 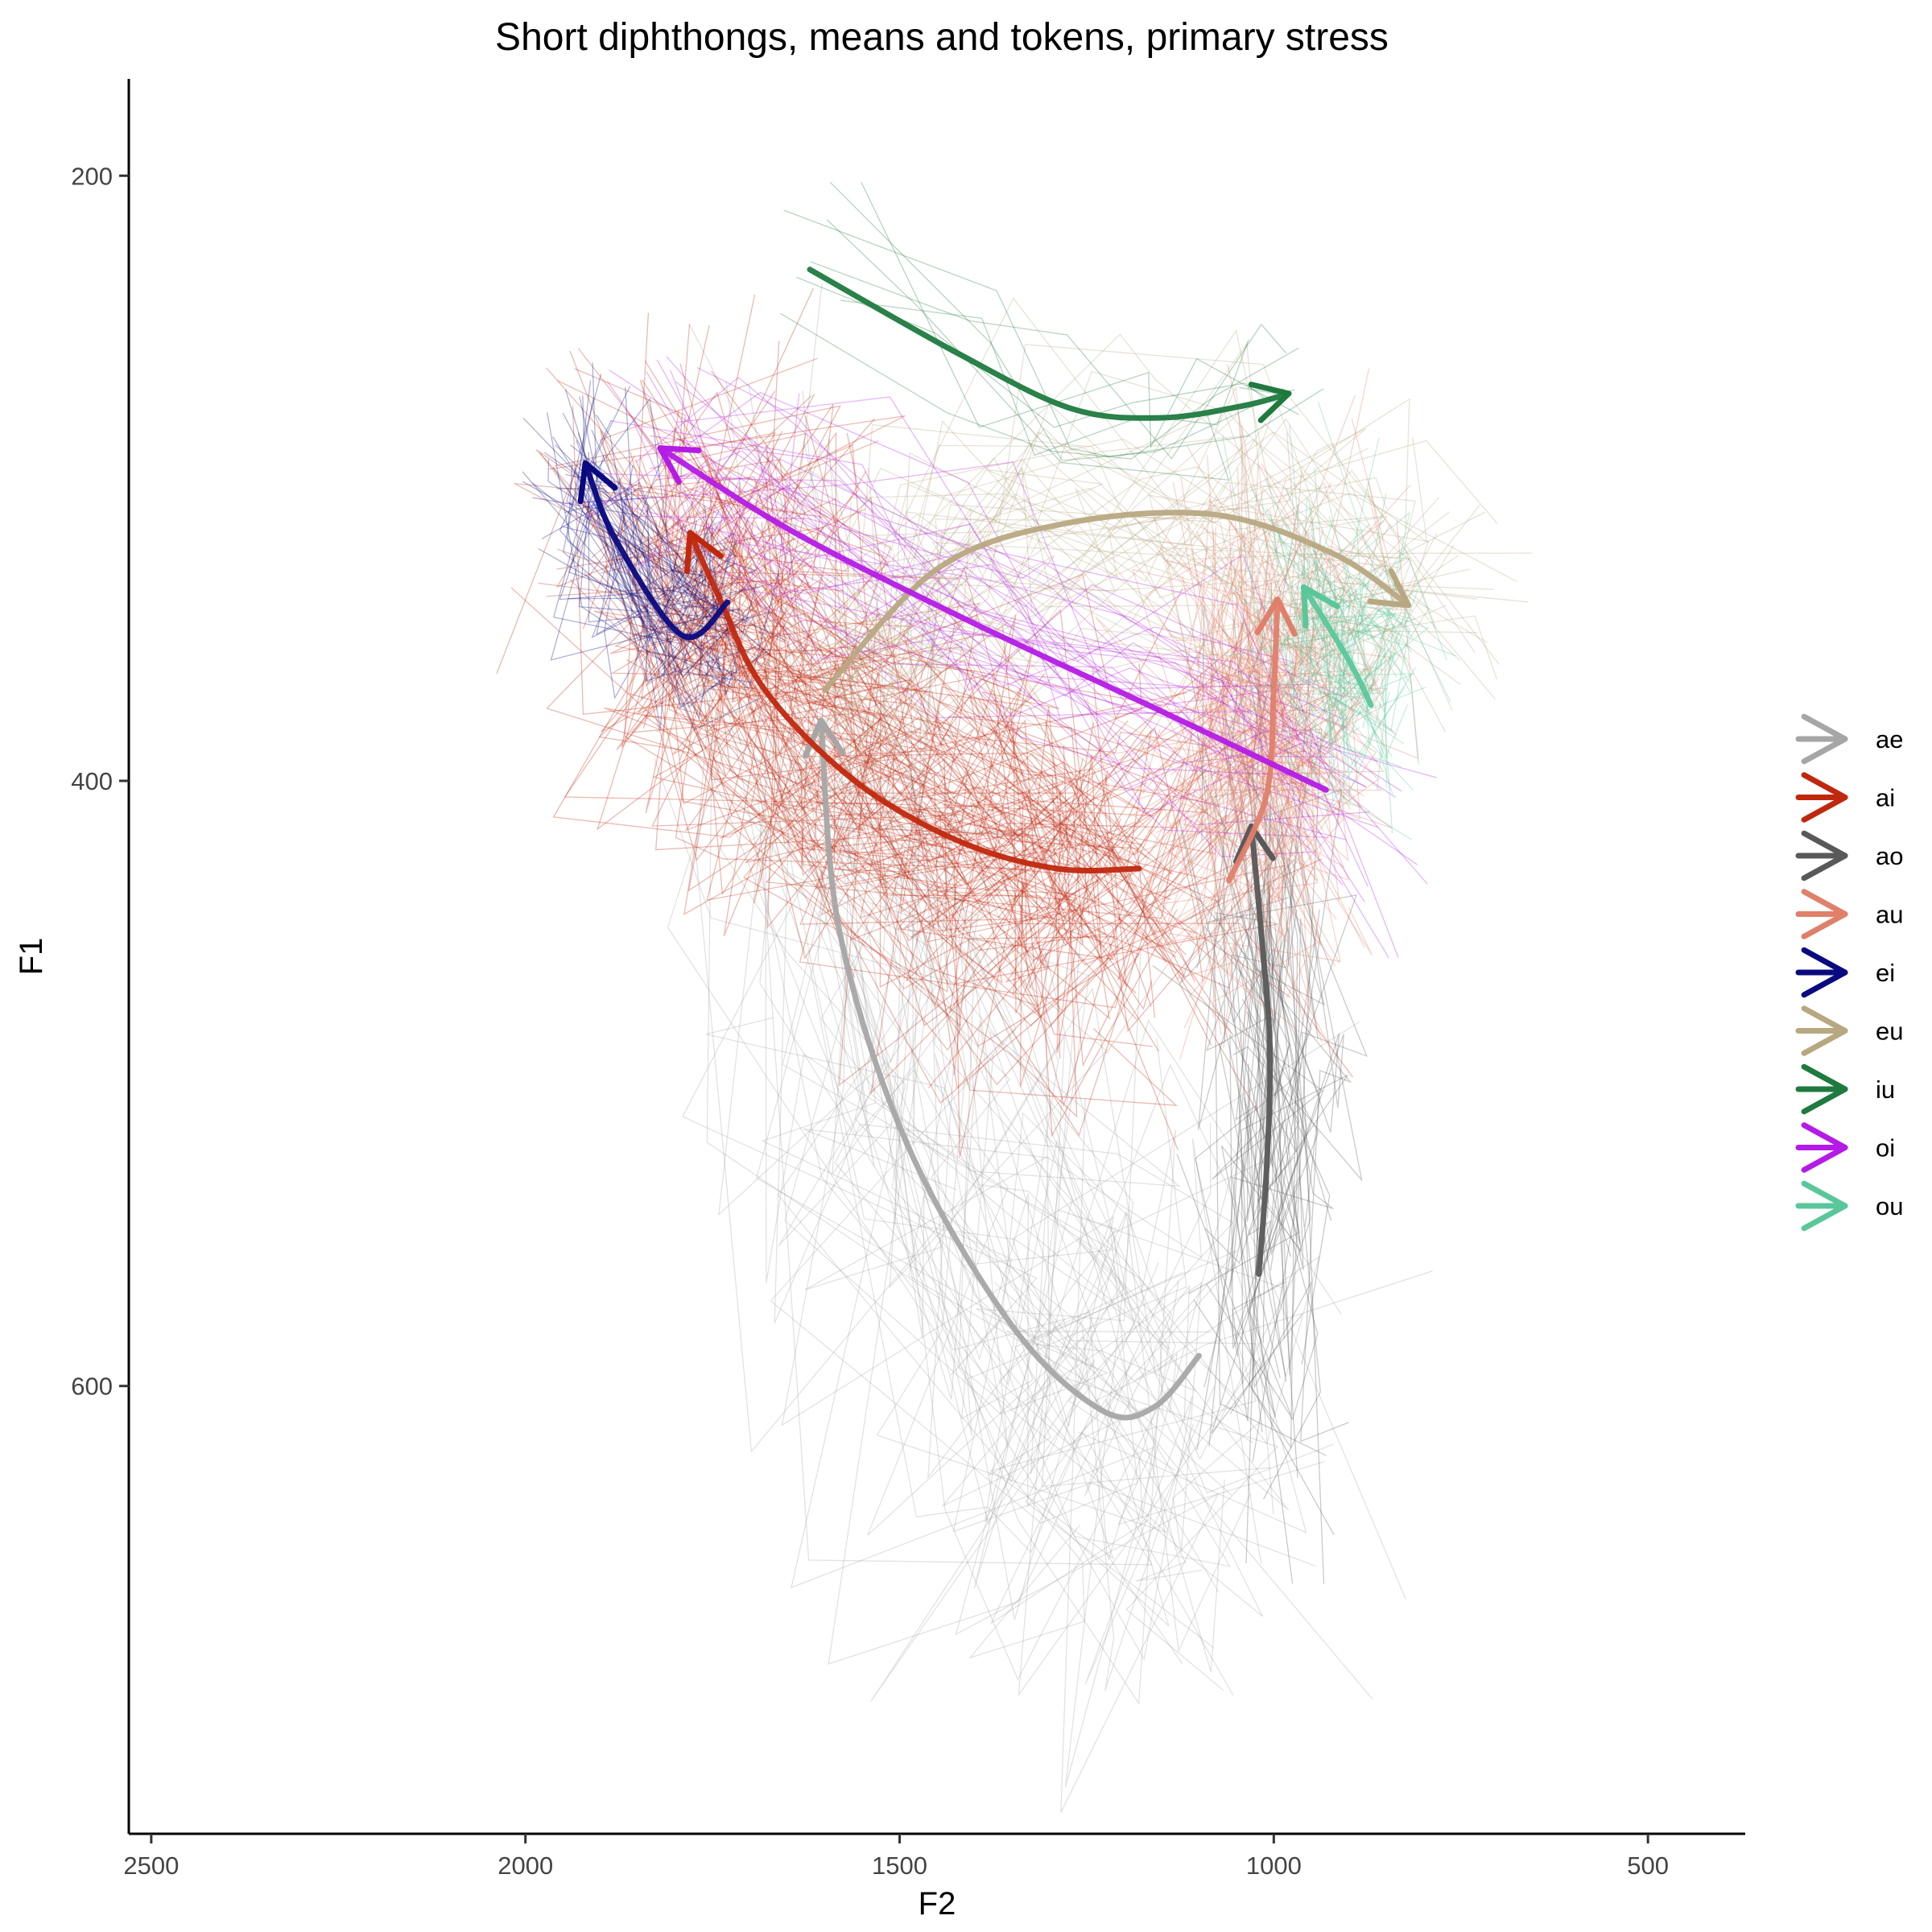 What do you see at coordinates (1254, 844) in the screenshot?
I see `mean-arrowhead-ao` at bounding box center [1254, 844].